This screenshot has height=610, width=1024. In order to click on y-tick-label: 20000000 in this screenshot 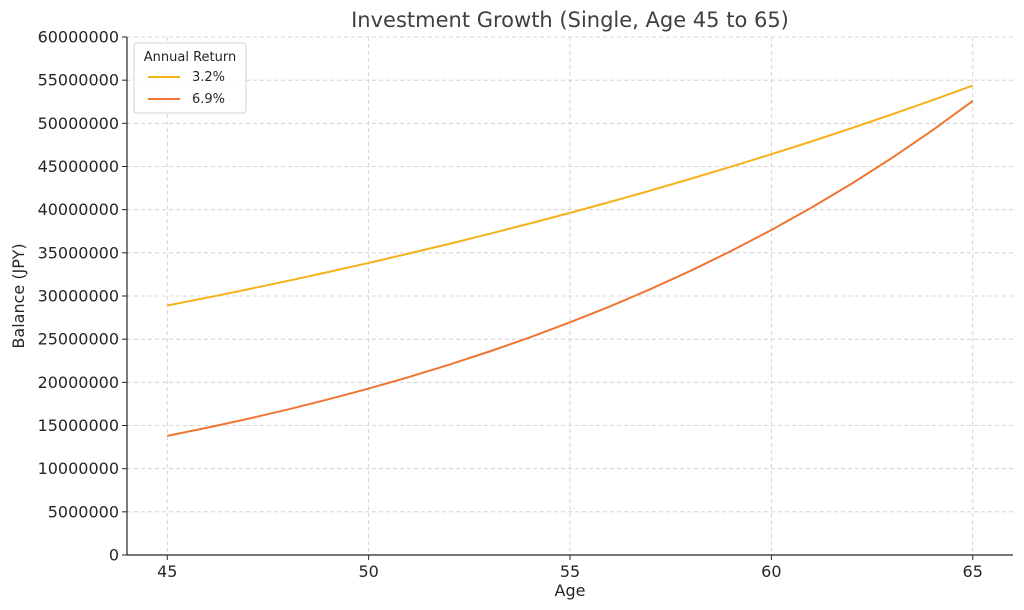, I will do `click(78, 382)`.